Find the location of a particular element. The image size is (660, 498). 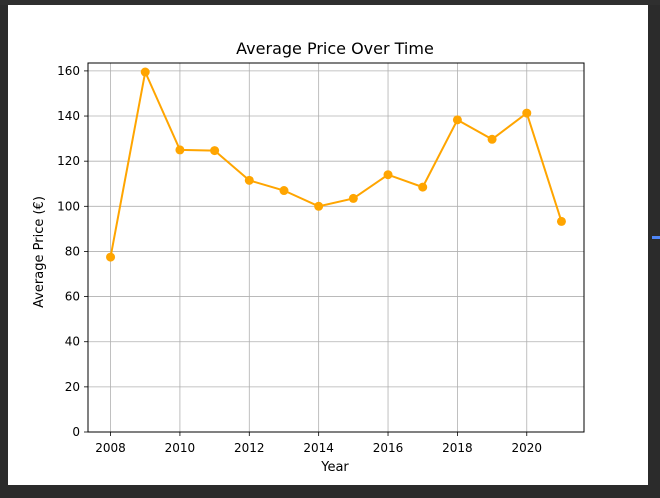

chart-title: Average Price Over Time is located at coordinates (335, 48).